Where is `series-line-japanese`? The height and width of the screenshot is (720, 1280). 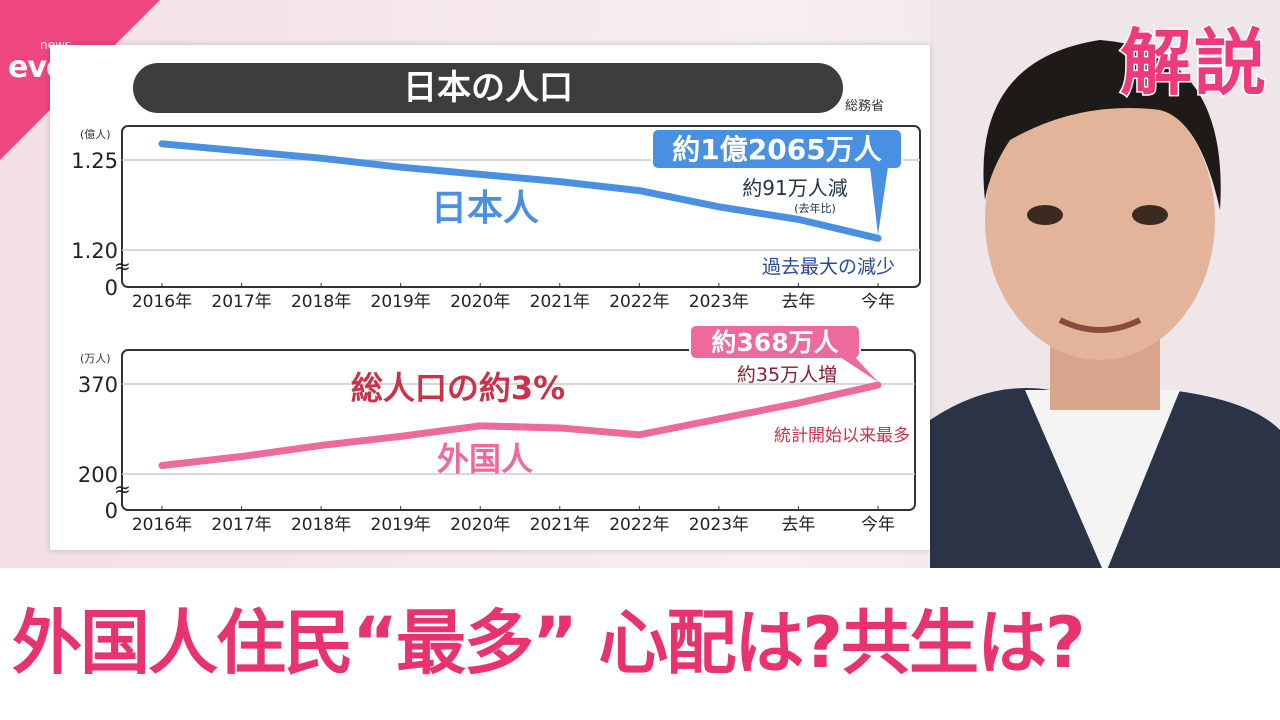 series-line-japanese is located at coordinates (520, 191).